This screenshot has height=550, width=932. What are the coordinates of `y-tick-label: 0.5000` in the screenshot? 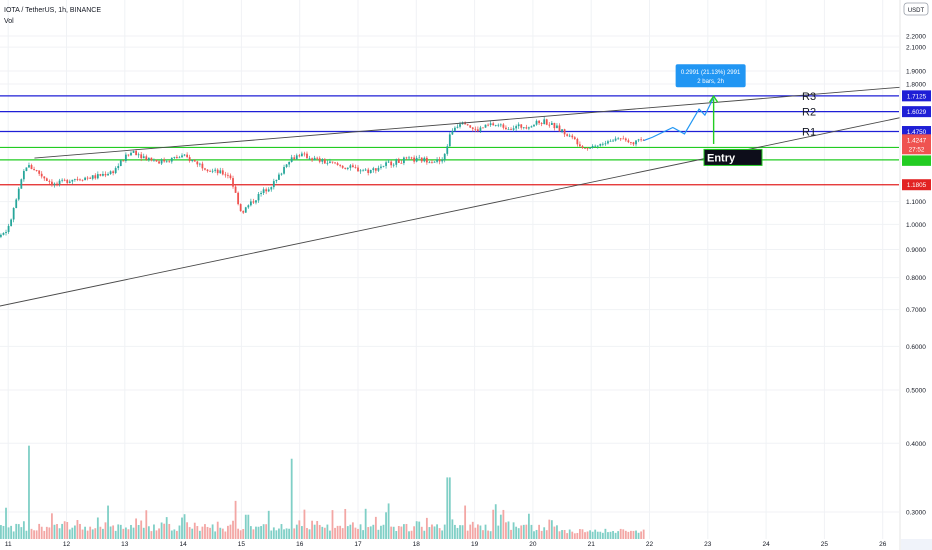 It's located at (916, 390).